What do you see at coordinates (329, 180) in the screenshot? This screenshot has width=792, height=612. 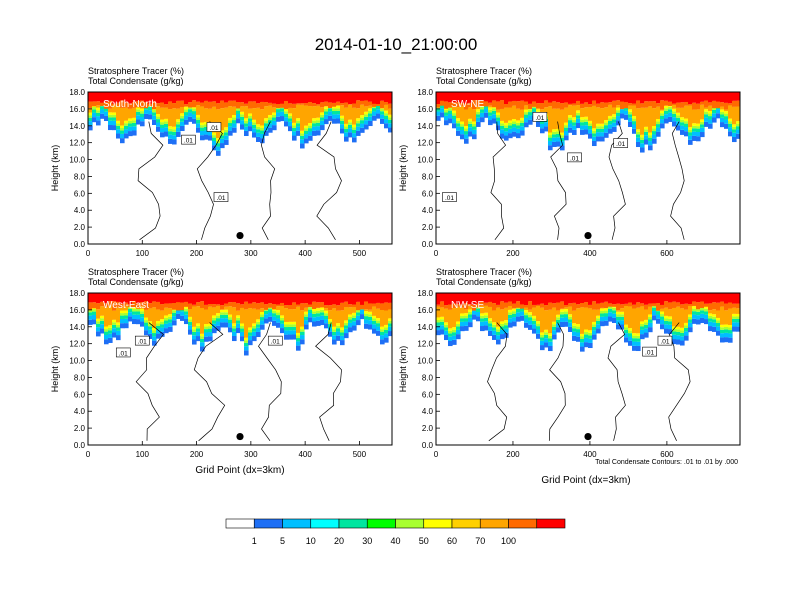 I see `condensate-contour` at bounding box center [329, 180].